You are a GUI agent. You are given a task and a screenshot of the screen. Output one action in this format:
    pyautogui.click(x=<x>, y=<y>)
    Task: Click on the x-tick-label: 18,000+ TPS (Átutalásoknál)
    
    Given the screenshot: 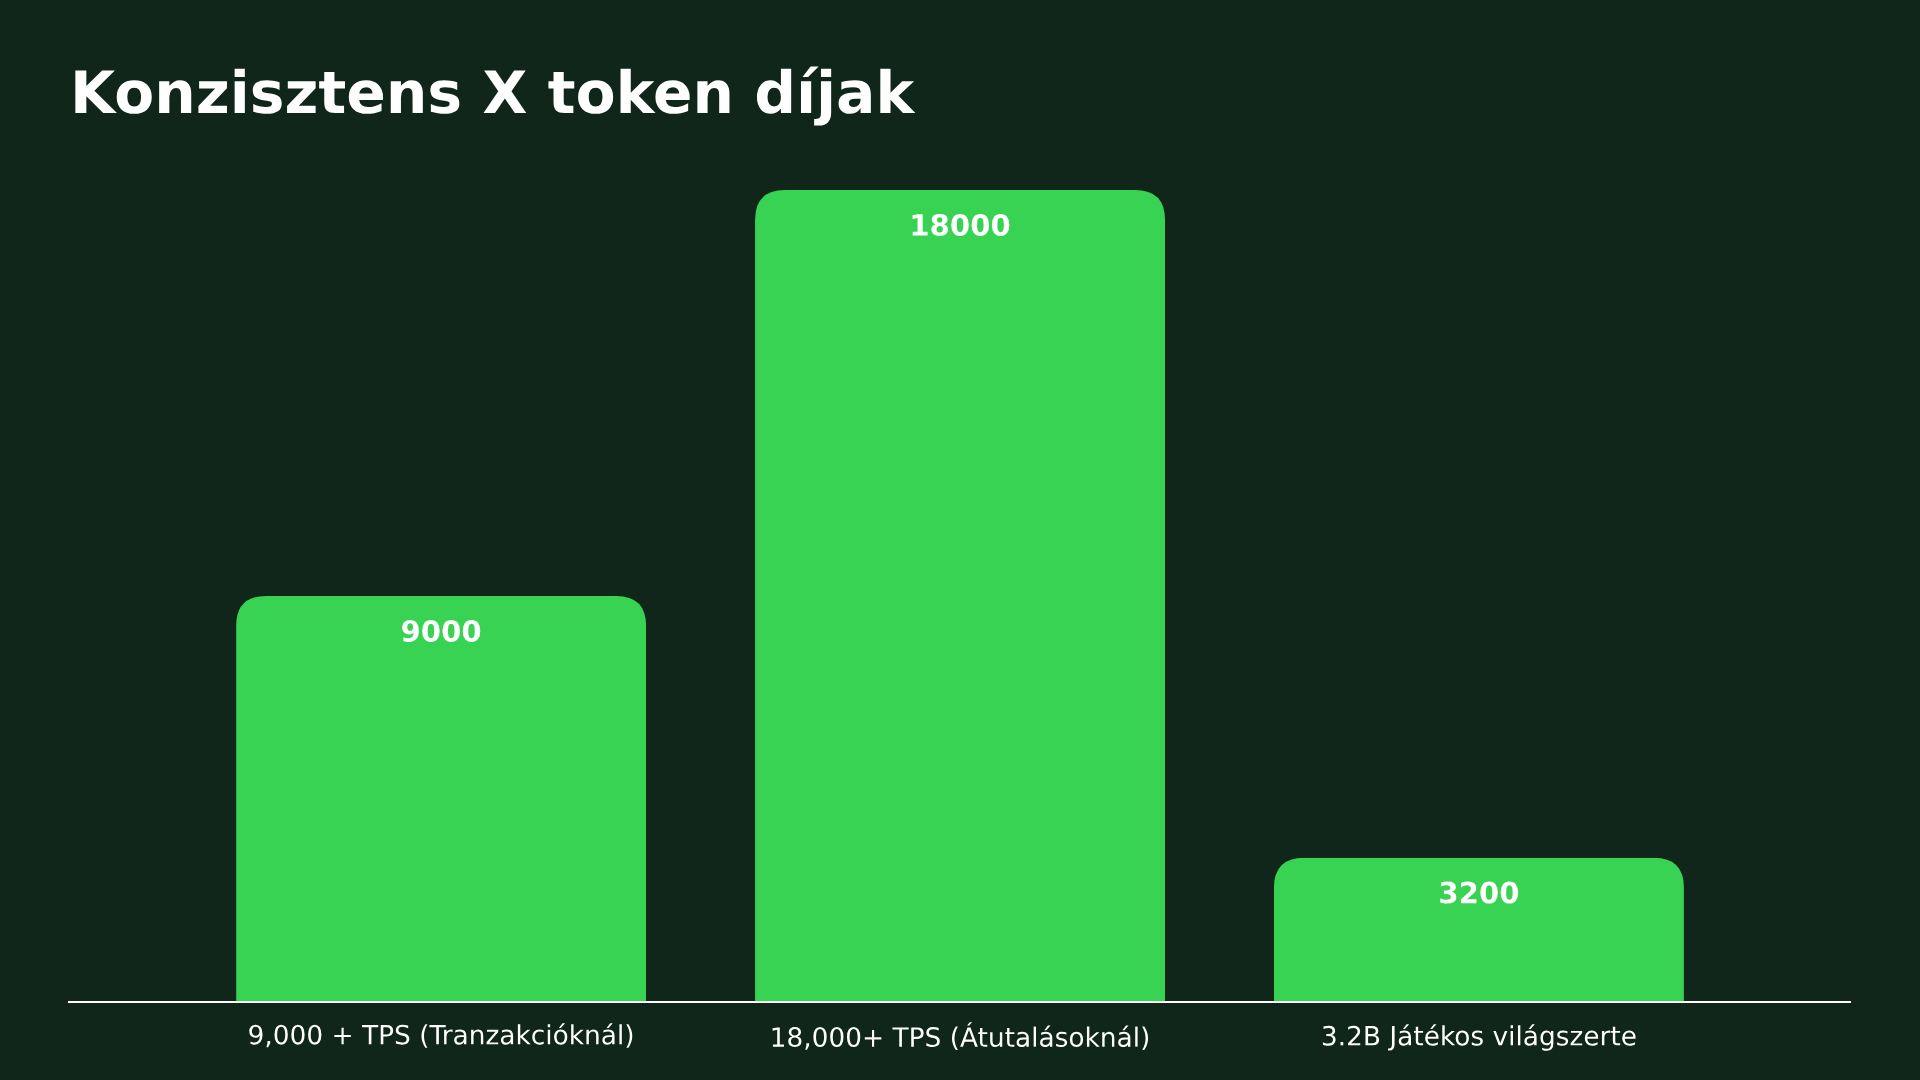 What is the action you would take?
    pyautogui.click(x=960, y=1036)
    